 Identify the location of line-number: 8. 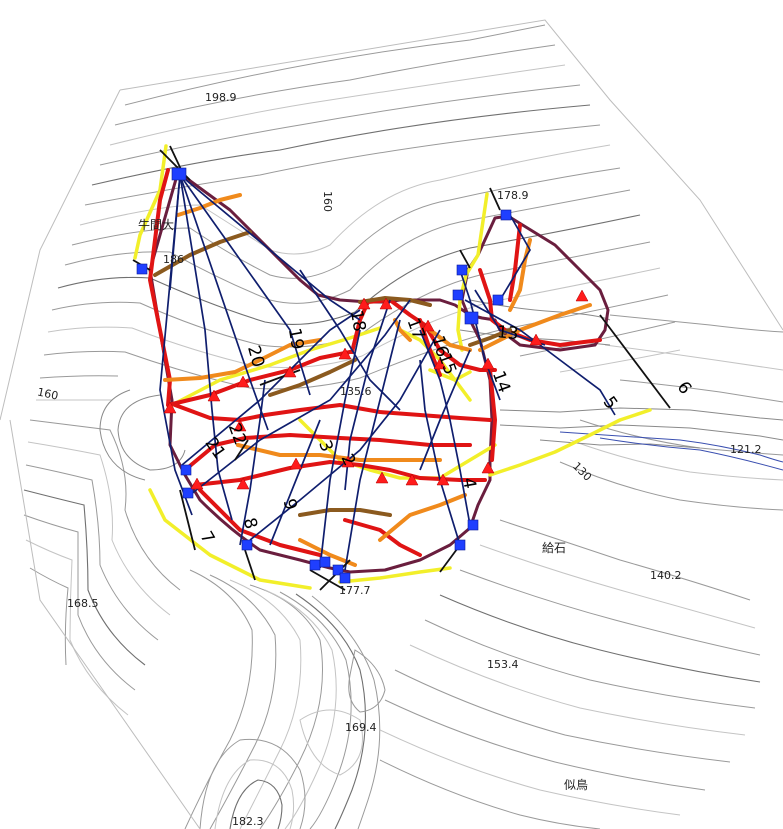
(250, 524).